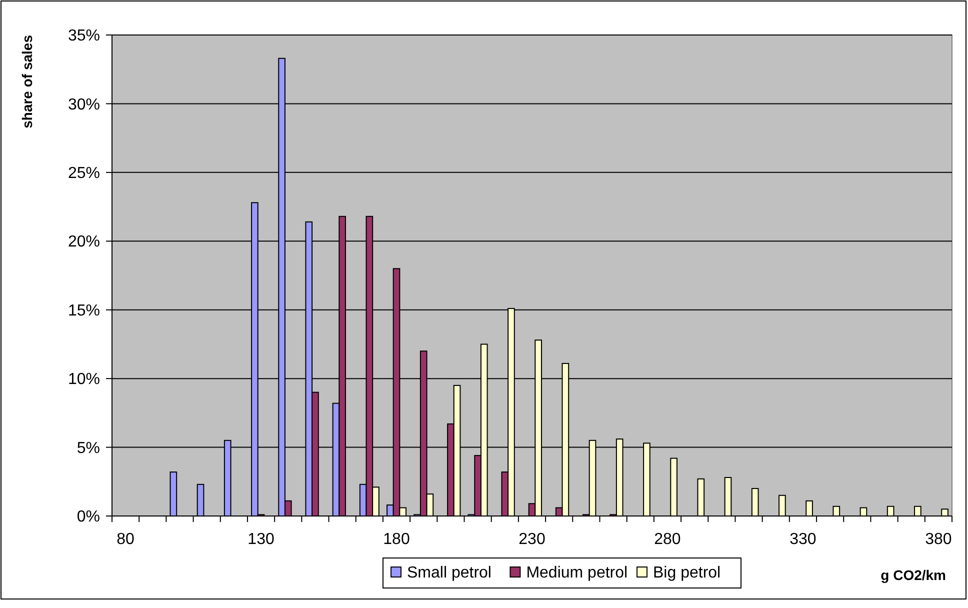 The height and width of the screenshot is (608, 968). I want to click on x-tick-label: 230, so click(532, 539).